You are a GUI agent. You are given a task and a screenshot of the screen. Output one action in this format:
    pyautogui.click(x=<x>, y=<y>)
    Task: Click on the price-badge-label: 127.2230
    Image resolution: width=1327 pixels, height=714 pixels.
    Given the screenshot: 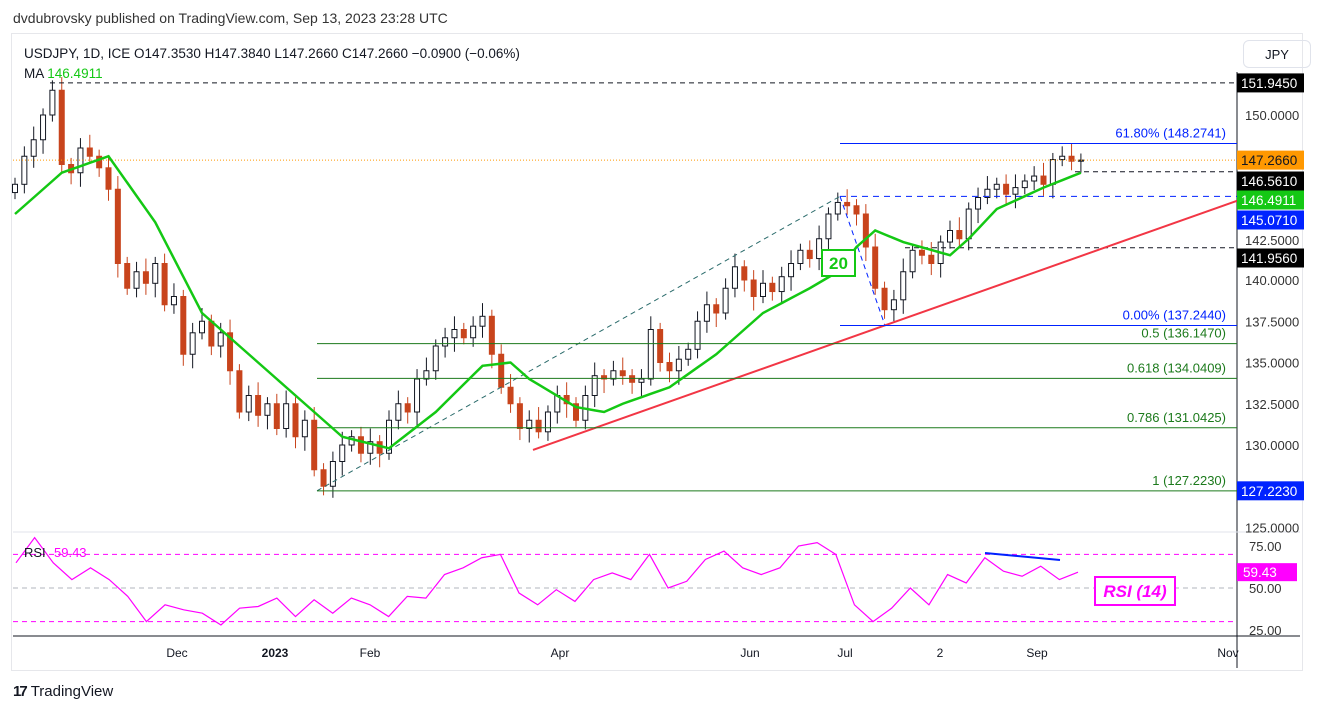 What is the action you would take?
    pyautogui.click(x=1269, y=491)
    